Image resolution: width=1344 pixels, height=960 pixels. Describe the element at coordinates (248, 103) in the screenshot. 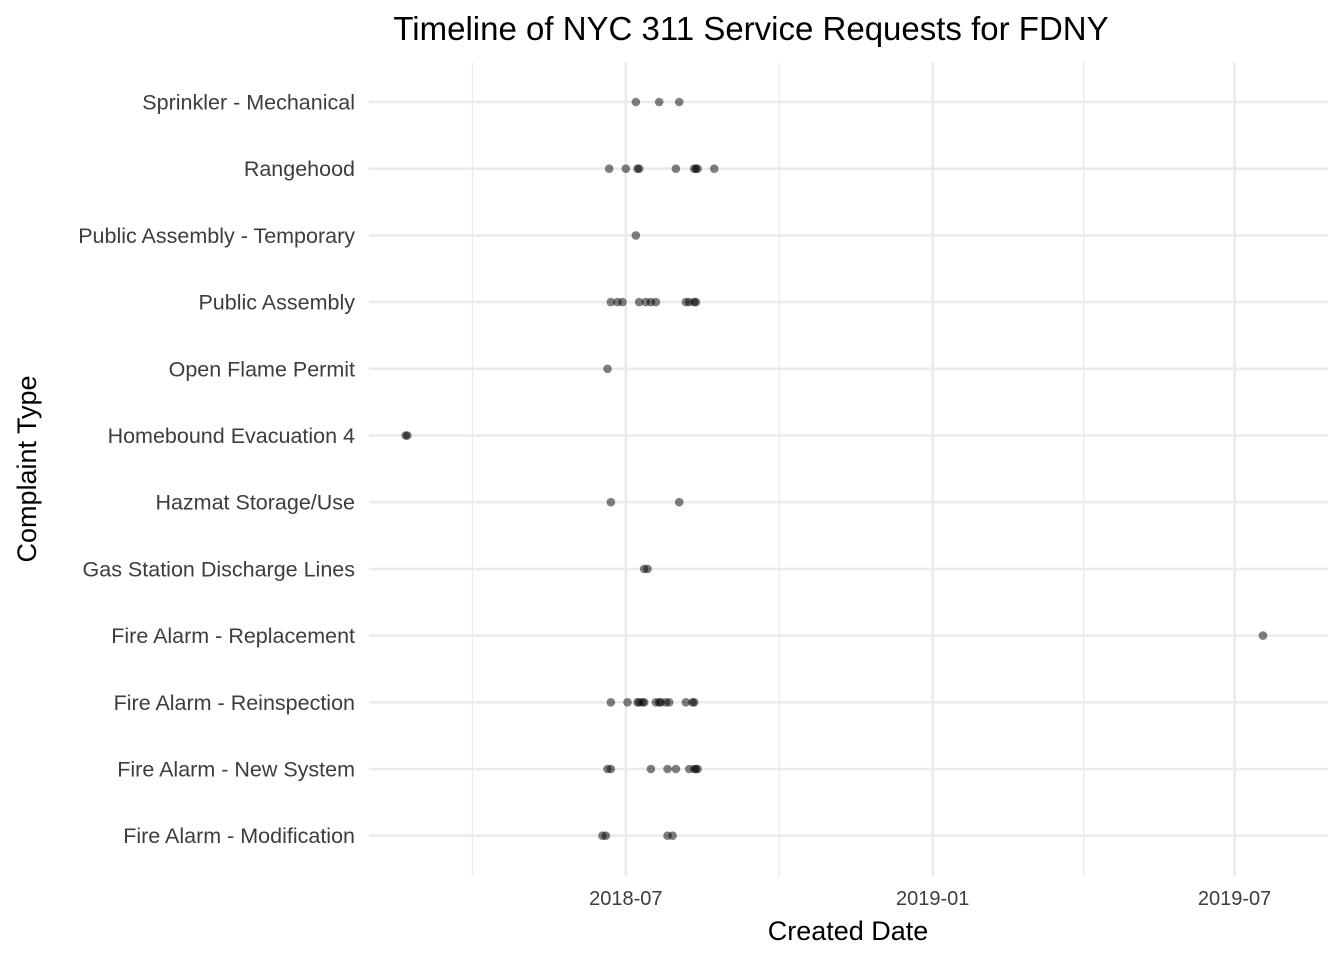

I see `y-category-label: Sprinkler - Mechanical` at that location.